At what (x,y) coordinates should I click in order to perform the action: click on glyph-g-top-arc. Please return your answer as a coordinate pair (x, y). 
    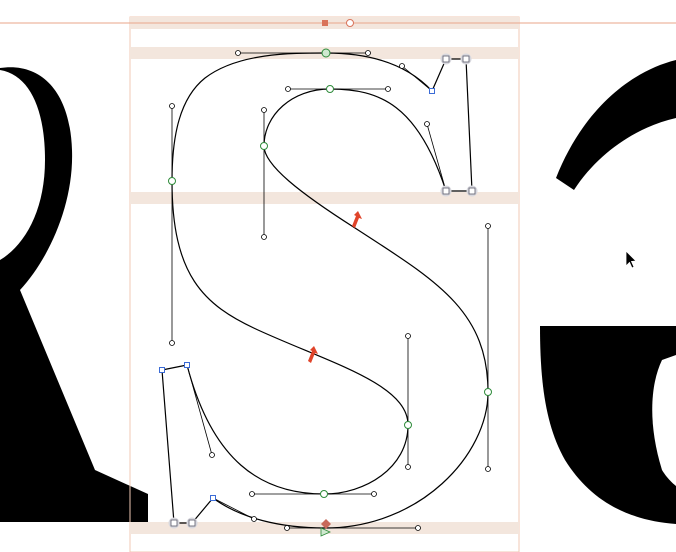
    Looking at the image, I should click on (616, 125).